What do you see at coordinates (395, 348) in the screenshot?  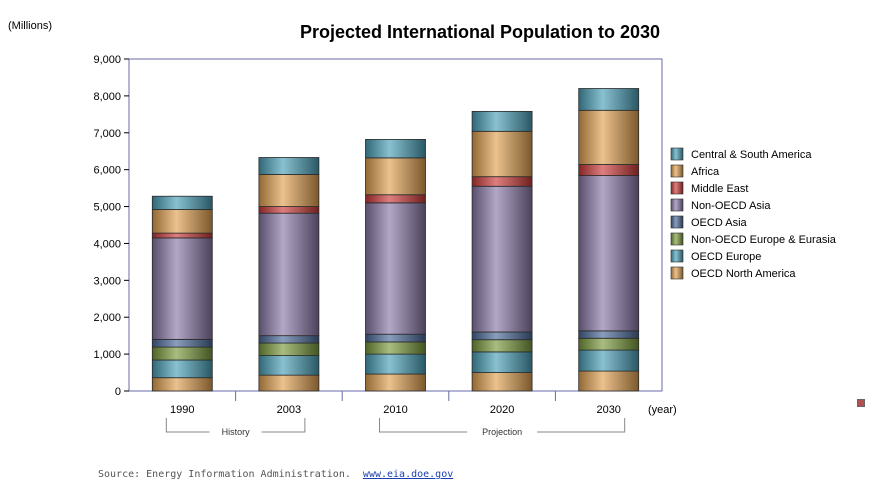 I see `bar-segment-non-oecd-europe-eurasia-2010` at bounding box center [395, 348].